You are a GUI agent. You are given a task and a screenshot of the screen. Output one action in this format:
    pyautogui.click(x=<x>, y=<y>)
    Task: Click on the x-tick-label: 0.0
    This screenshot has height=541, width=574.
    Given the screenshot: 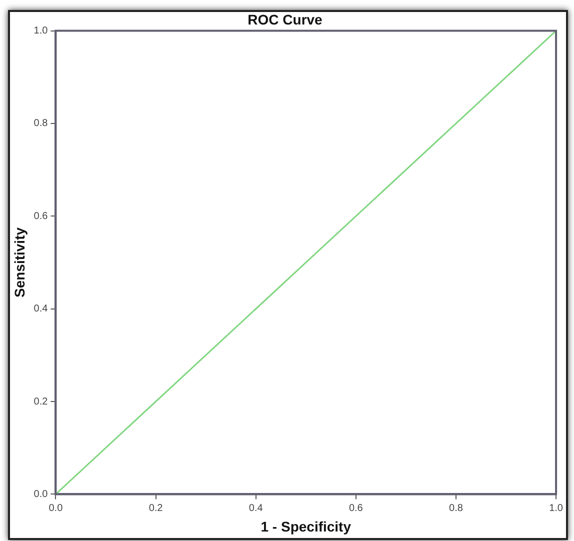 What is the action you would take?
    pyautogui.click(x=56, y=508)
    